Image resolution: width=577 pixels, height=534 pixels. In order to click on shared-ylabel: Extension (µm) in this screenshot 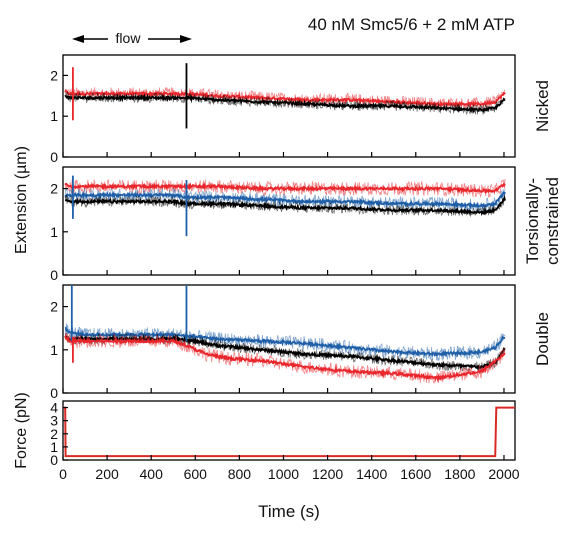, I will do `click(21, 200)`.